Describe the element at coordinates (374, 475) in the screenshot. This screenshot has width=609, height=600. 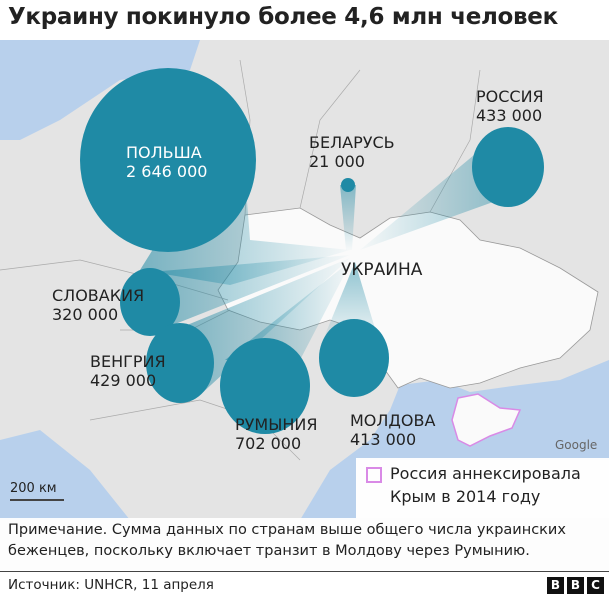
I see `crimea-swatch` at that location.